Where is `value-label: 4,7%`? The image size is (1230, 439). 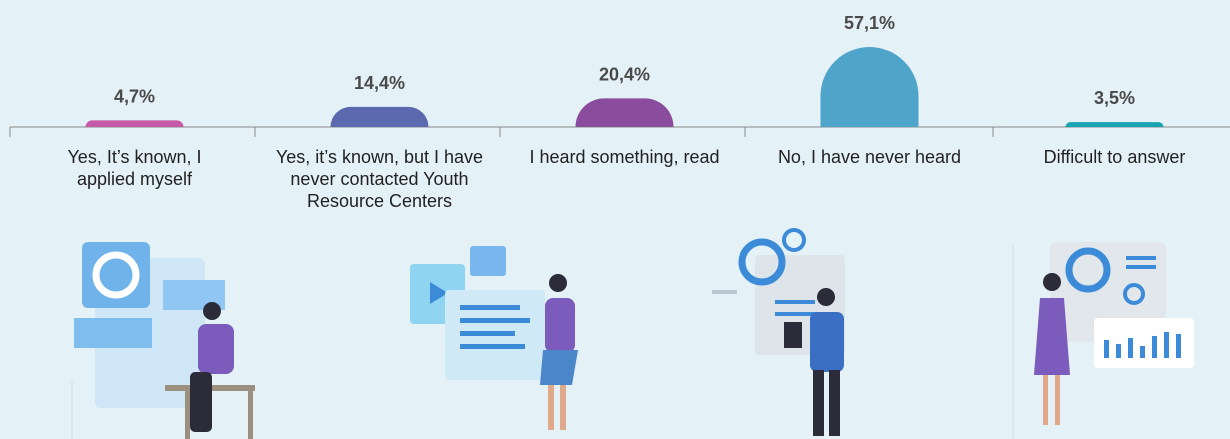
value-label: 4,7% is located at coordinates (134, 96).